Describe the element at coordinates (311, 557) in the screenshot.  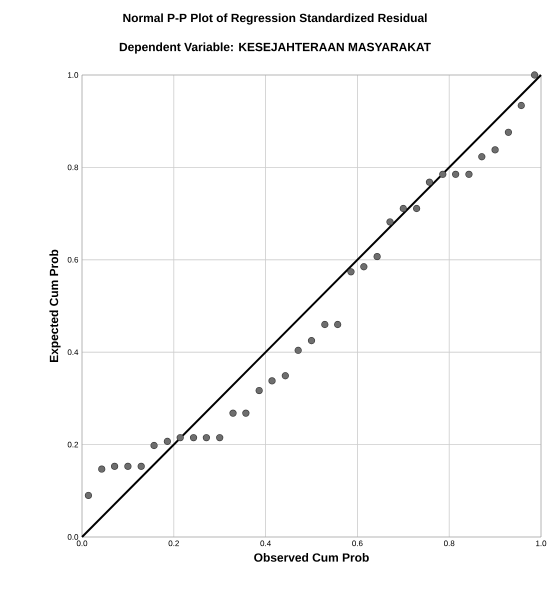
I see `x-axis-title: Observed Cum Prob` at that location.